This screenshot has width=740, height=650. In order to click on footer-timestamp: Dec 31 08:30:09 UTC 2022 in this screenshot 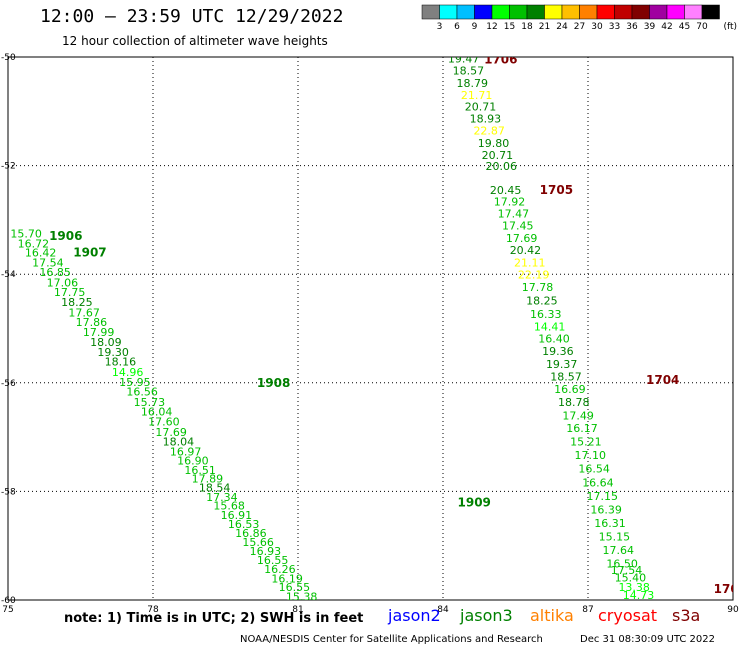, I will do `click(647, 639)`.